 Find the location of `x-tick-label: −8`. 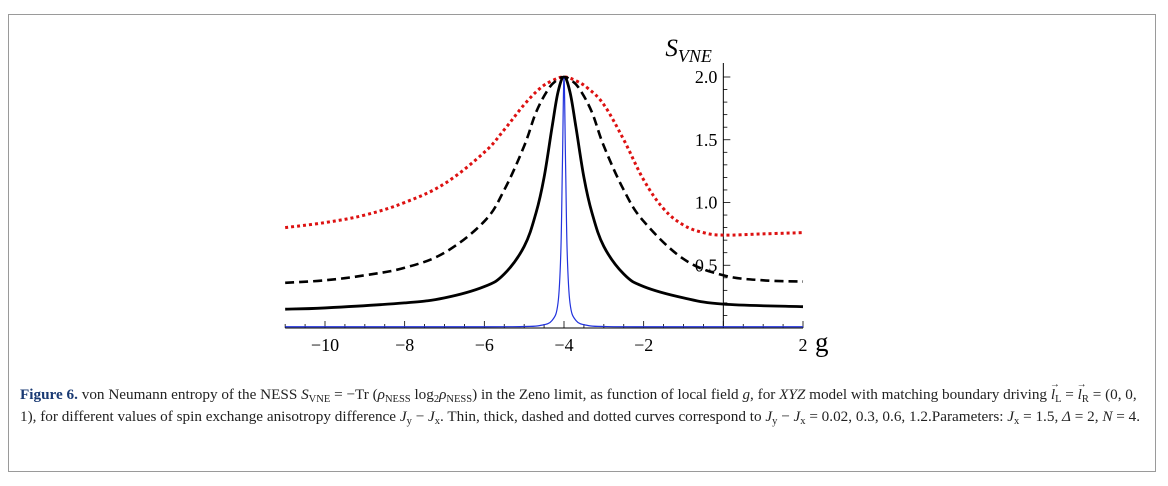

x-tick-label: −8 is located at coordinates (404, 345).